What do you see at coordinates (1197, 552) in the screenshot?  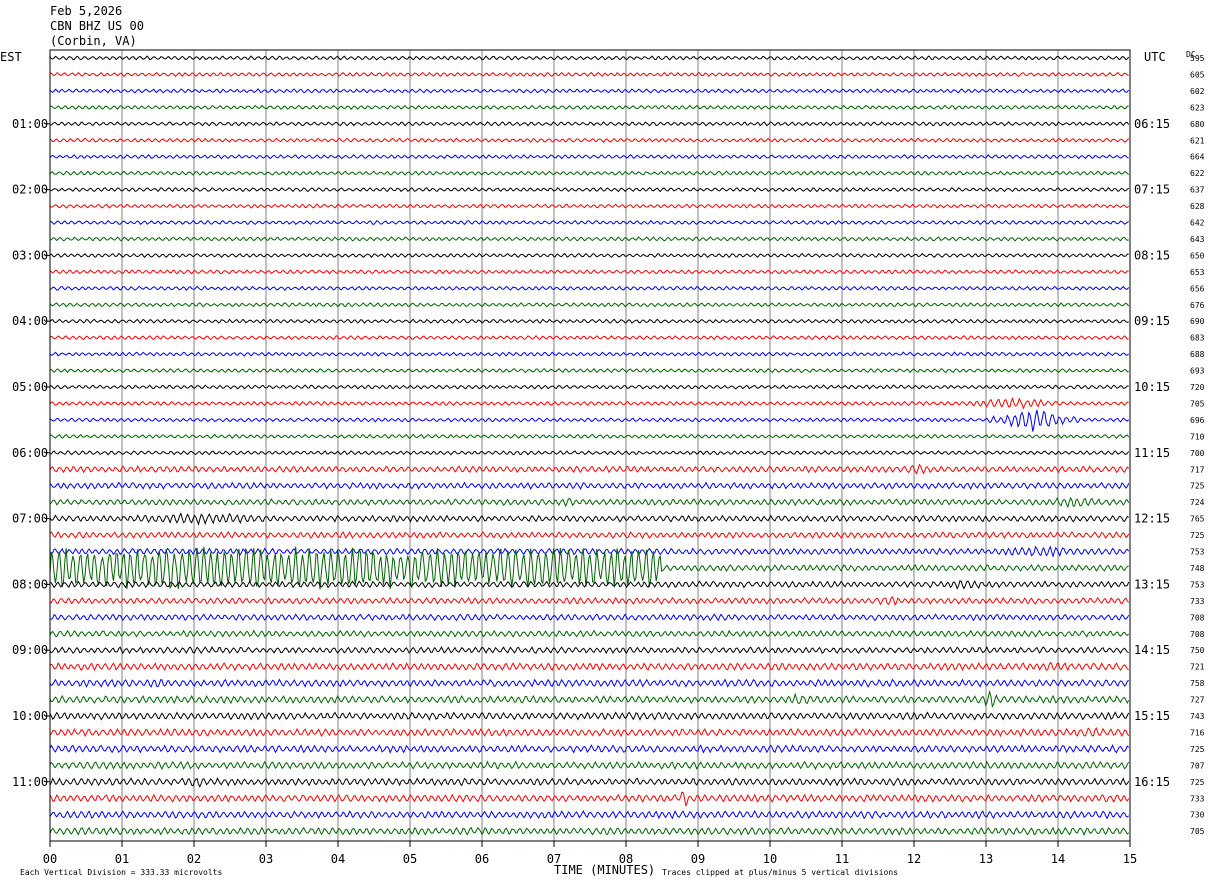 I see `dc-value: 753` at bounding box center [1197, 552].